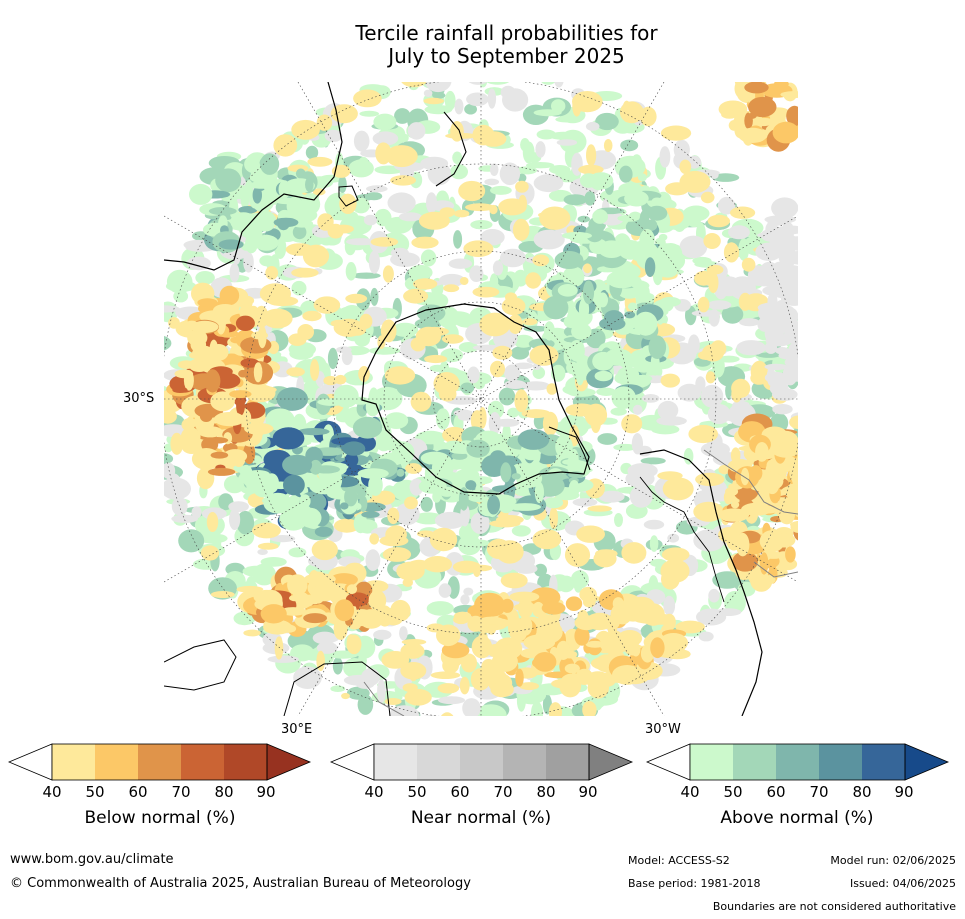 The image size is (965, 919). What do you see at coordinates (138, 792) in the screenshot?
I see `cb0-tick: 60` at bounding box center [138, 792].